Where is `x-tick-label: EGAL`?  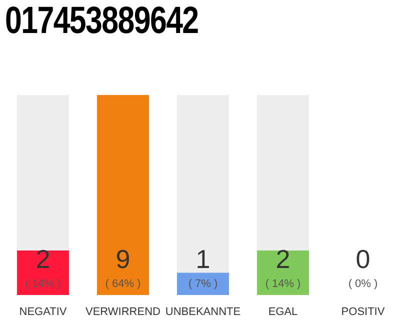 x-tick-label: EGAL is located at coordinates (283, 312).